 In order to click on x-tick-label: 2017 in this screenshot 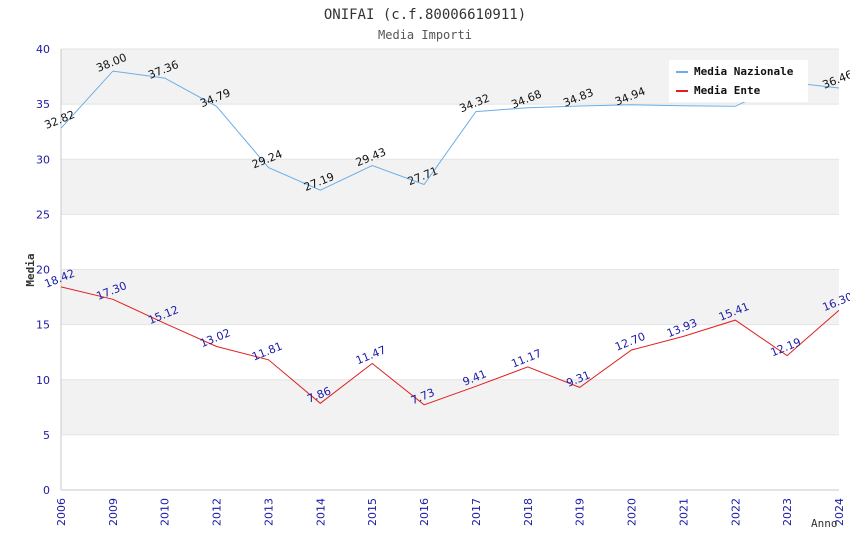, I will do `click(476, 512)`.